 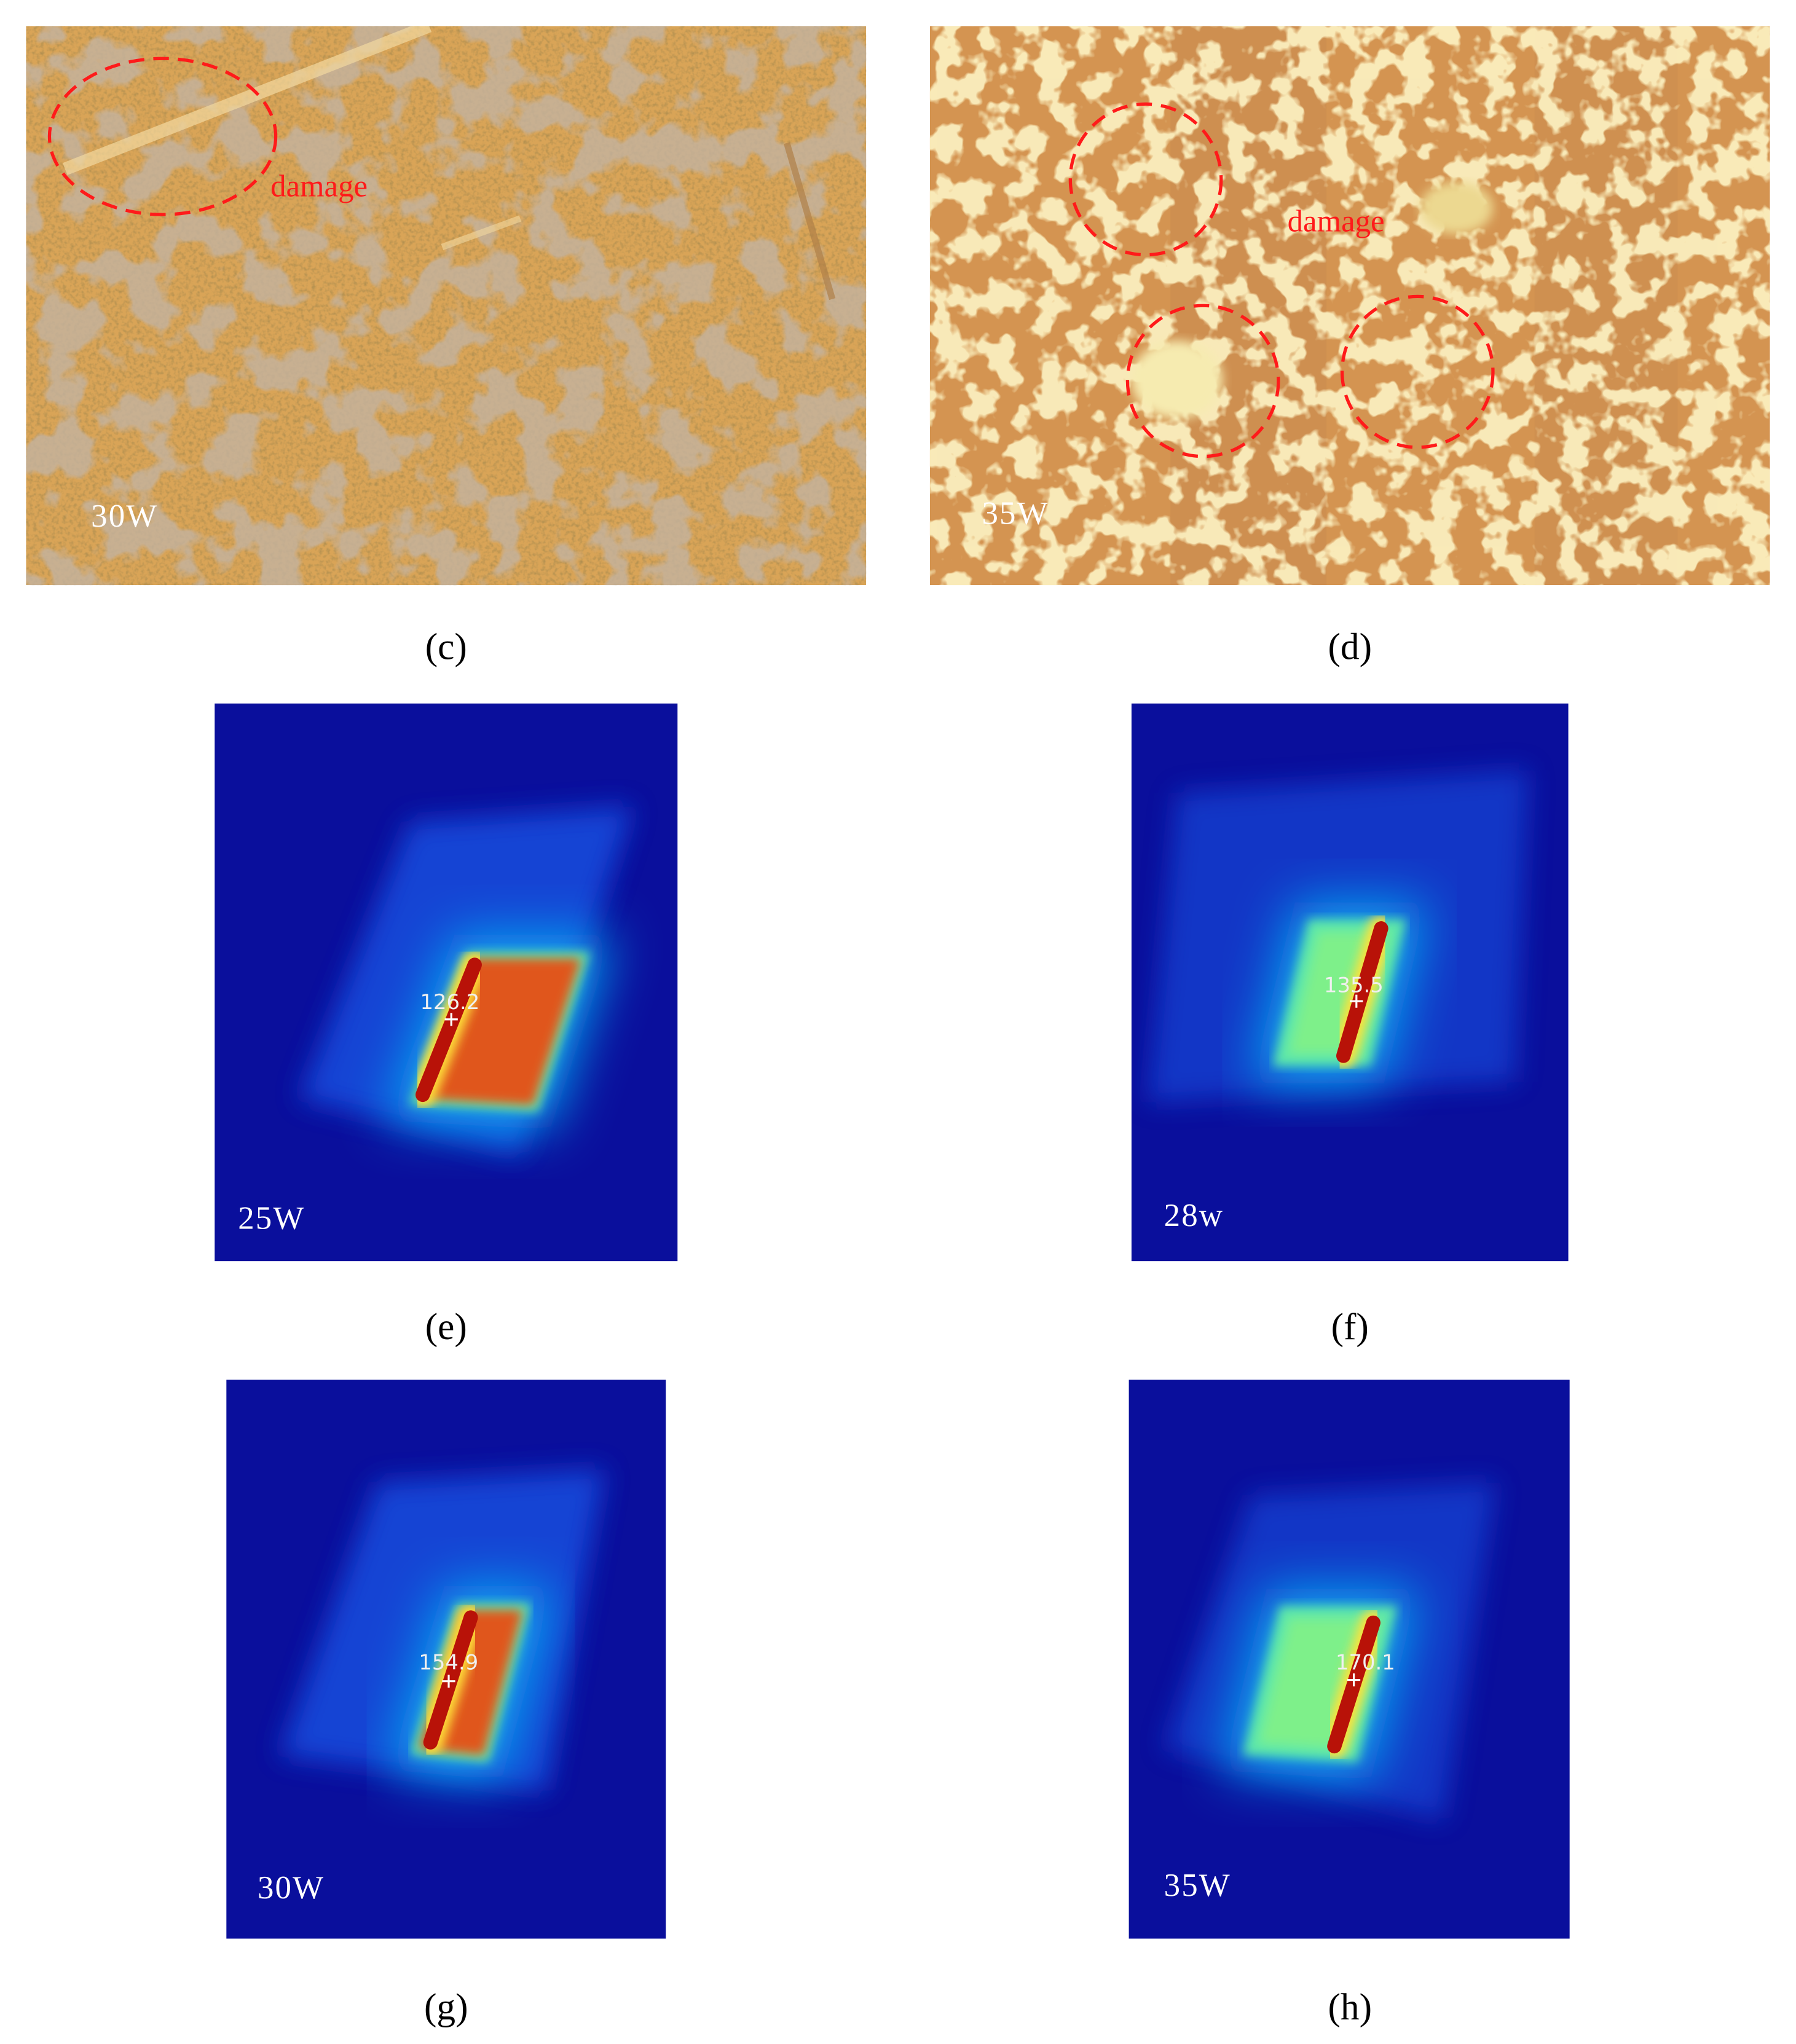 What do you see at coordinates (1350, 2007) in the screenshot?
I see `panel-label: (h)` at bounding box center [1350, 2007].